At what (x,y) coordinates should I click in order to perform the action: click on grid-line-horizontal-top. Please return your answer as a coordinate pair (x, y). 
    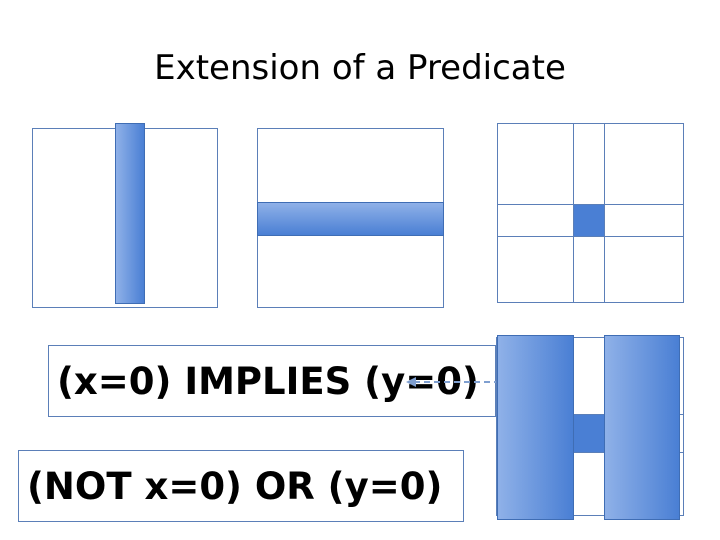
    Looking at the image, I should click on (590, 204).